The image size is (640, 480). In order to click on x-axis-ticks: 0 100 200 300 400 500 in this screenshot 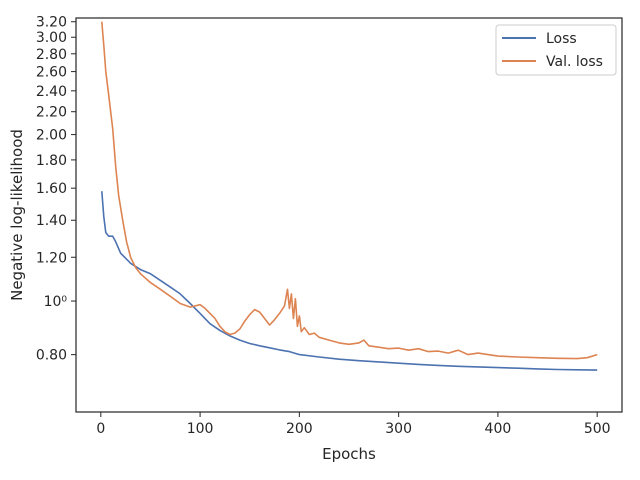, I will do `click(353, 424)`.